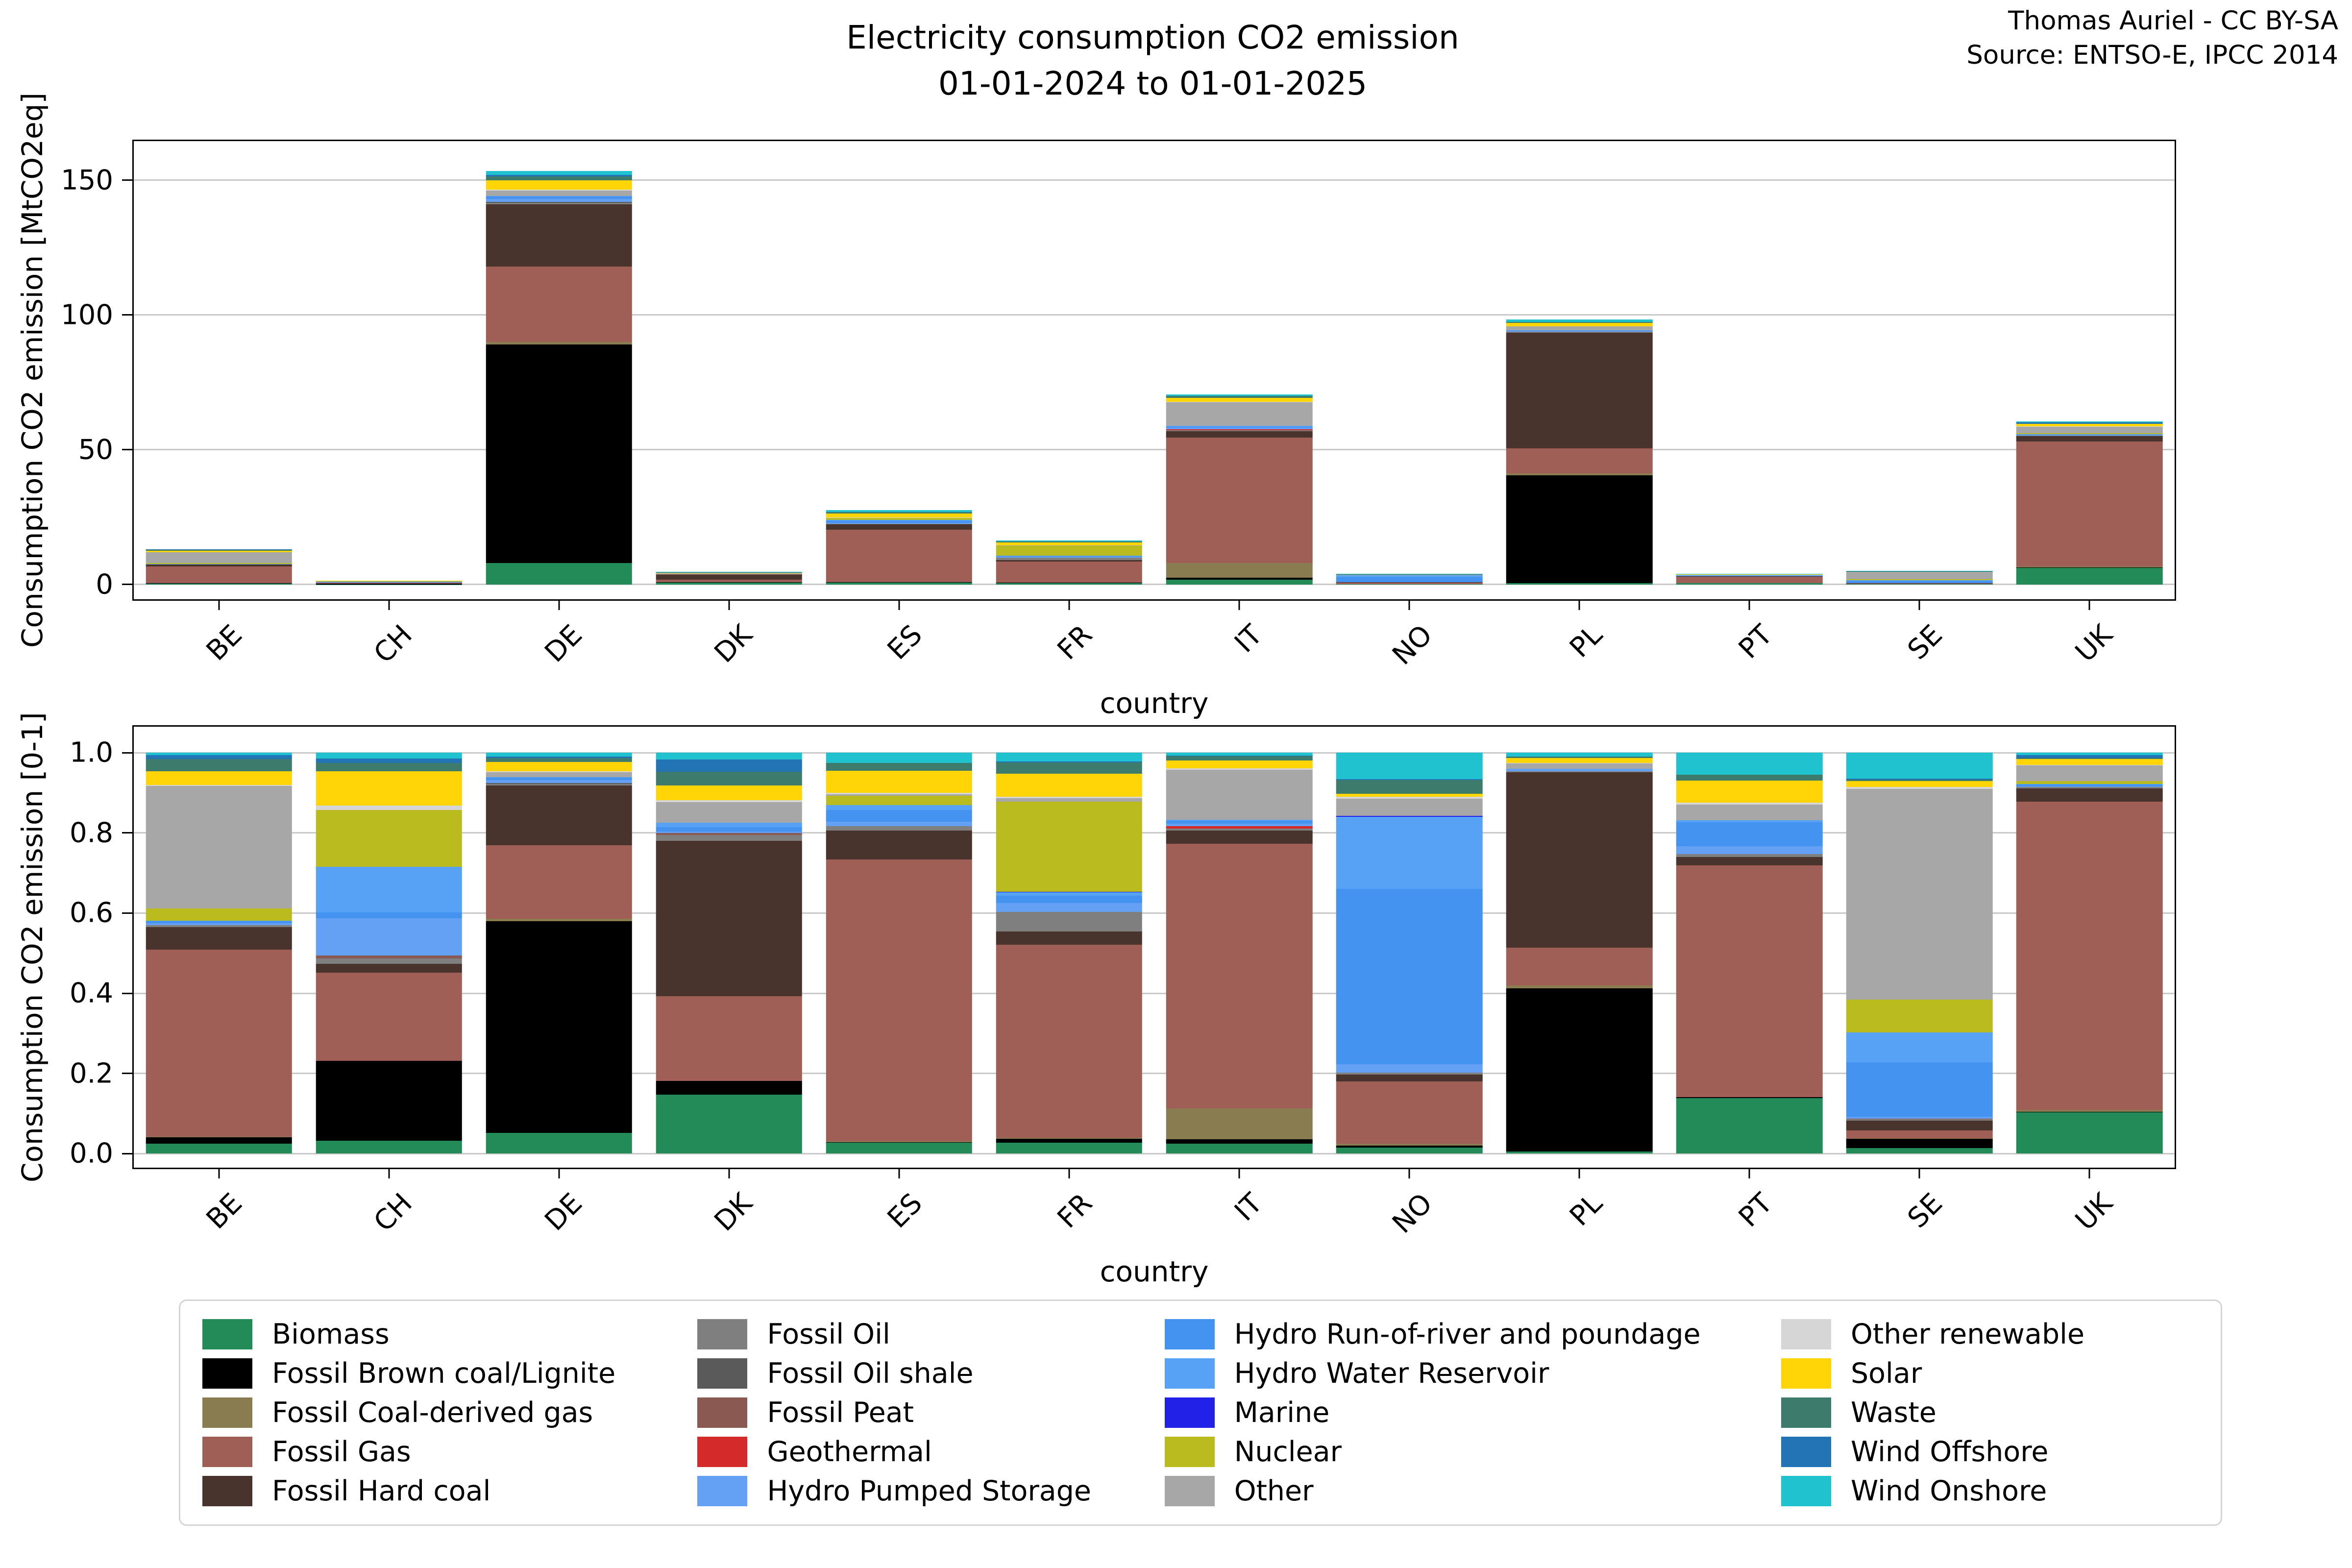 The image size is (2352, 1568). I want to click on legend-swatch-Fossil Oil, so click(722, 1334).